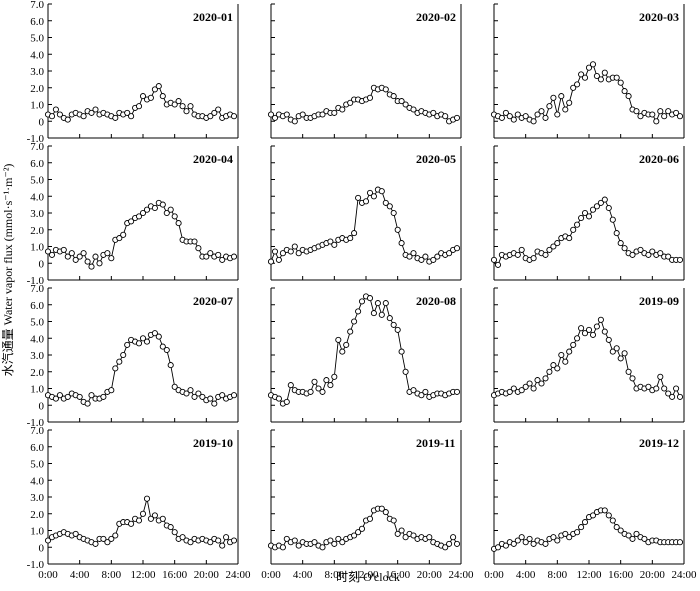  Describe the element at coordinates (36, 139) in the screenshot. I see `y-tick-label: -1.0` at that location.